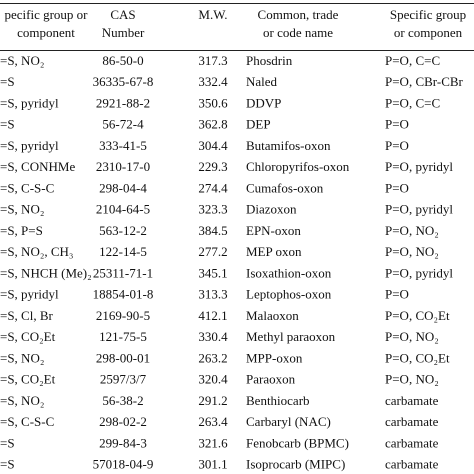  Describe the element at coordinates (285, 187) in the screenshot. I see `table-cell: Cumafos-oxon` at that location.